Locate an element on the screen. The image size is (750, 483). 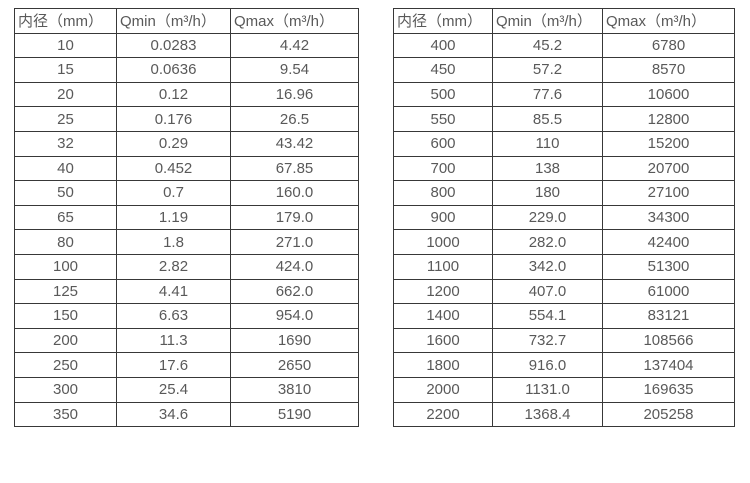
table-cell: 6780 is located at coordinates (668, 45).